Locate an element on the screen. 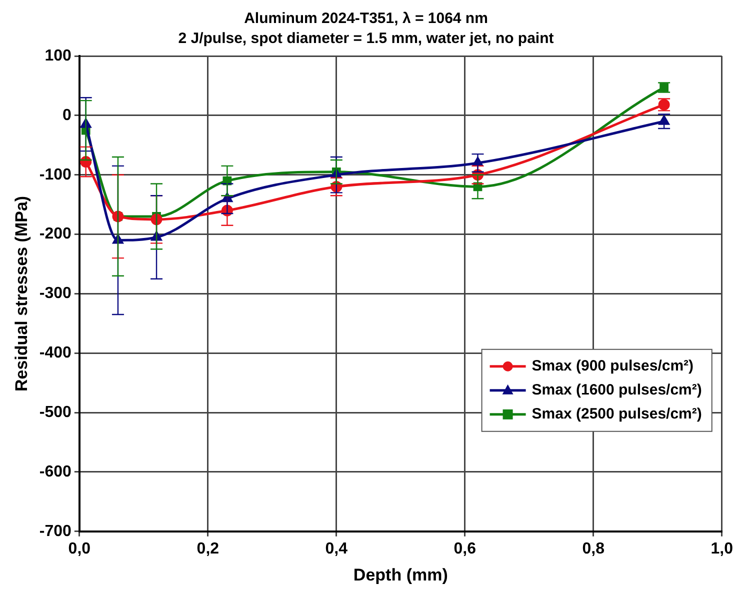 Image resolution: width=744 pixels, height=598 pixels. y-tick-label: 0 is located at coordinates (67, 115).